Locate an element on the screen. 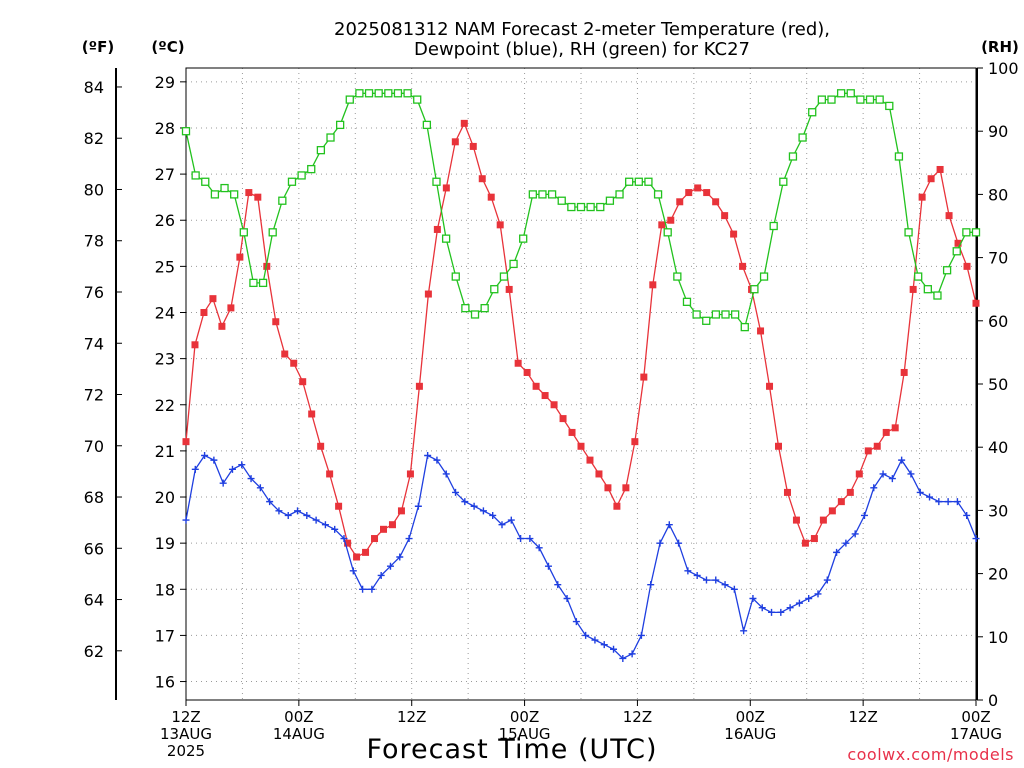  fahrenheit-tick-label: 66 is located at coordinates (94, 548).